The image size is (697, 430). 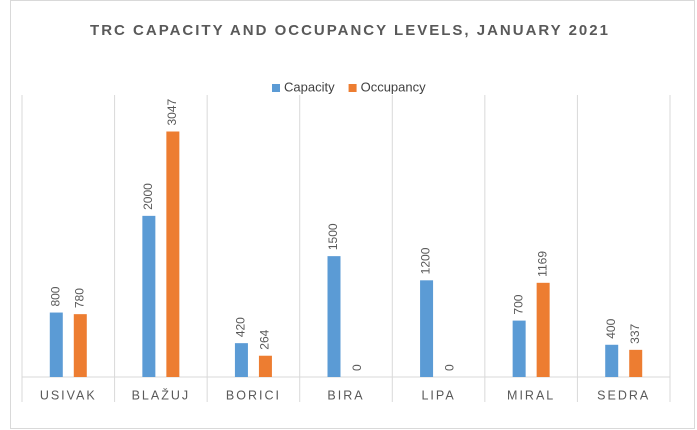 What do you see at coordinates (531, 395) in the screenshot?
I see `x-tick-label: MIRAL` at bounding box center [531, 395].